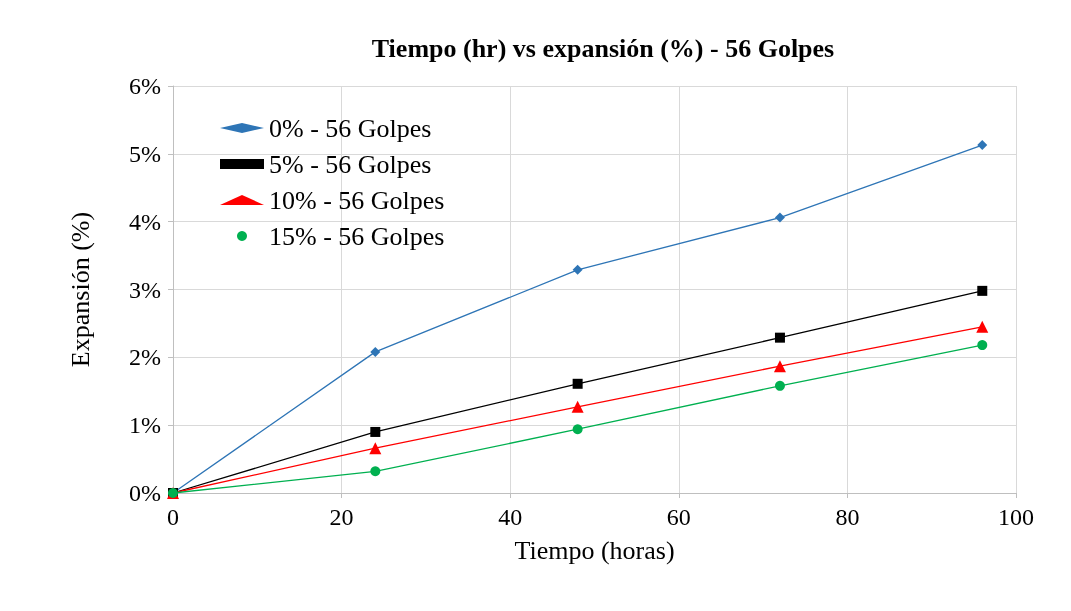 This screenshot has width=1071, height=611. What do you see at coordinates (594, 550) in the screenshot?
I see `x-axis-title: Tiempo (horas)` at bounding box center [594, 550].